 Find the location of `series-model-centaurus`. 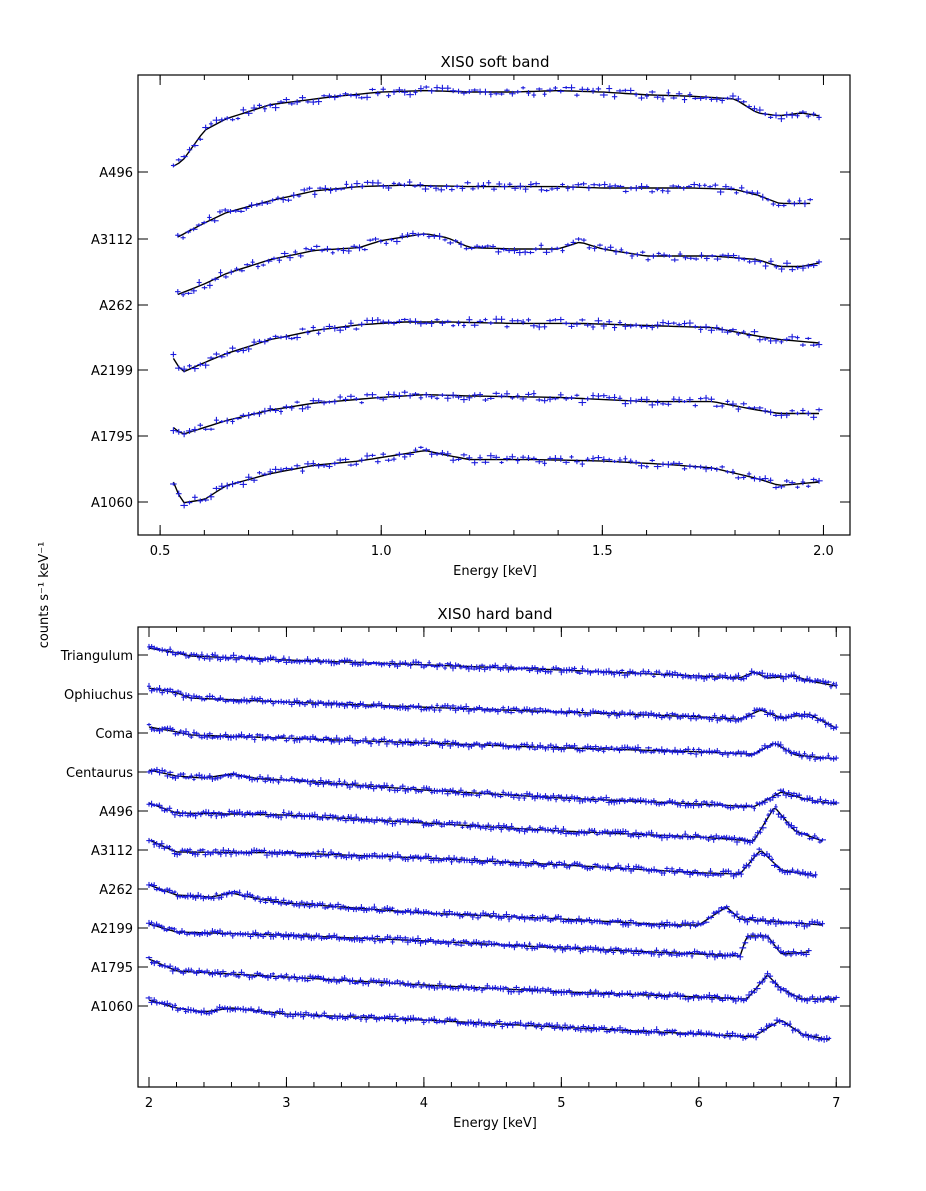

series-model-centaurus is located at coordinates (492, 788).